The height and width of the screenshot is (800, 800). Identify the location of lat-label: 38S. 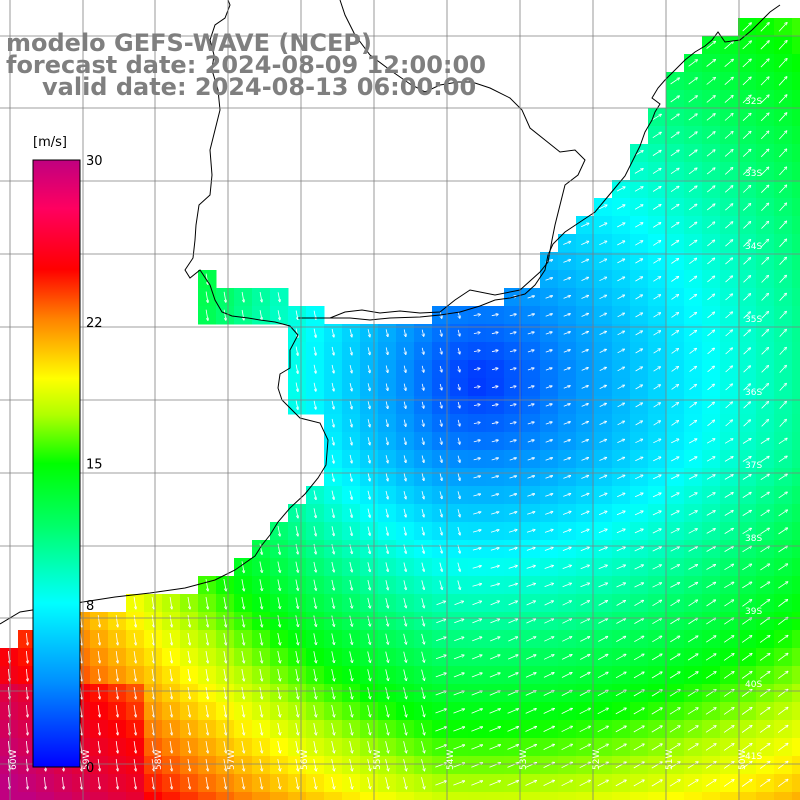
(753, 539).